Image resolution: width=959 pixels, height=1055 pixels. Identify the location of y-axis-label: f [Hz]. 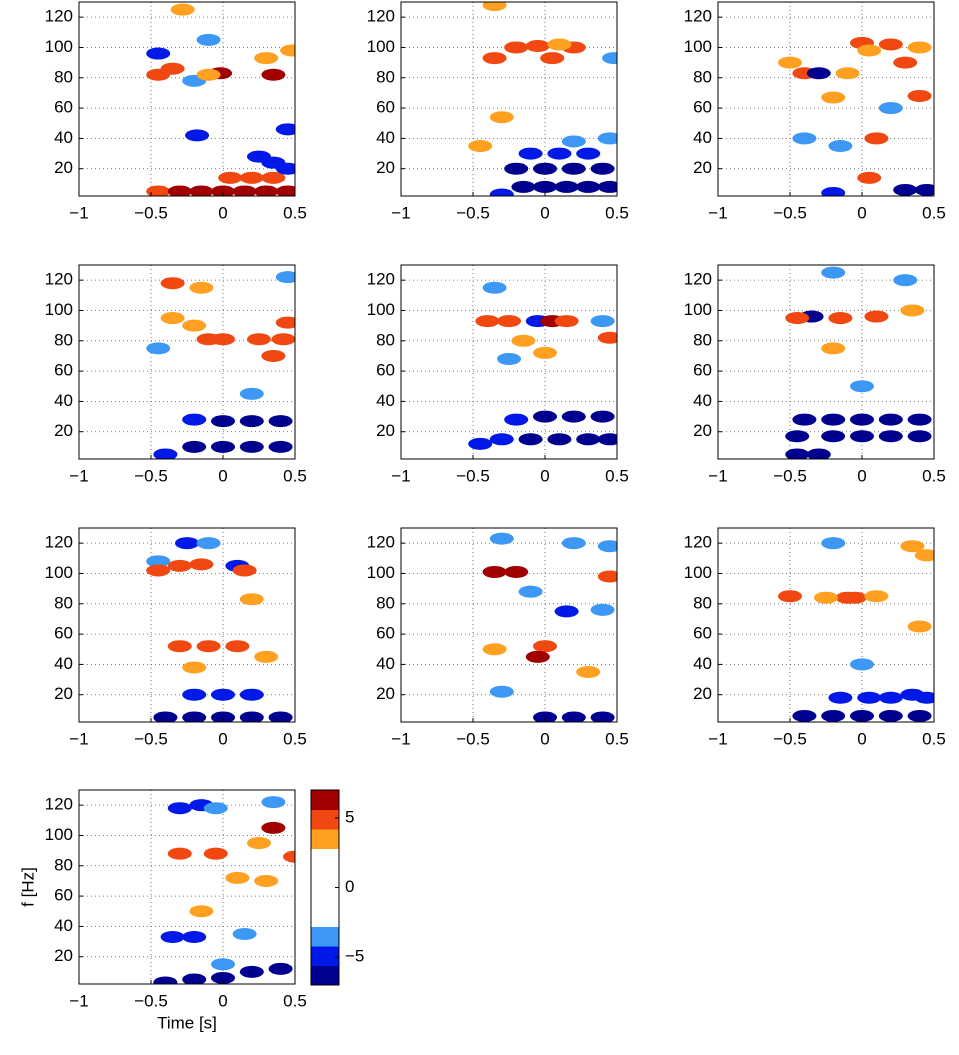
(27, 887).